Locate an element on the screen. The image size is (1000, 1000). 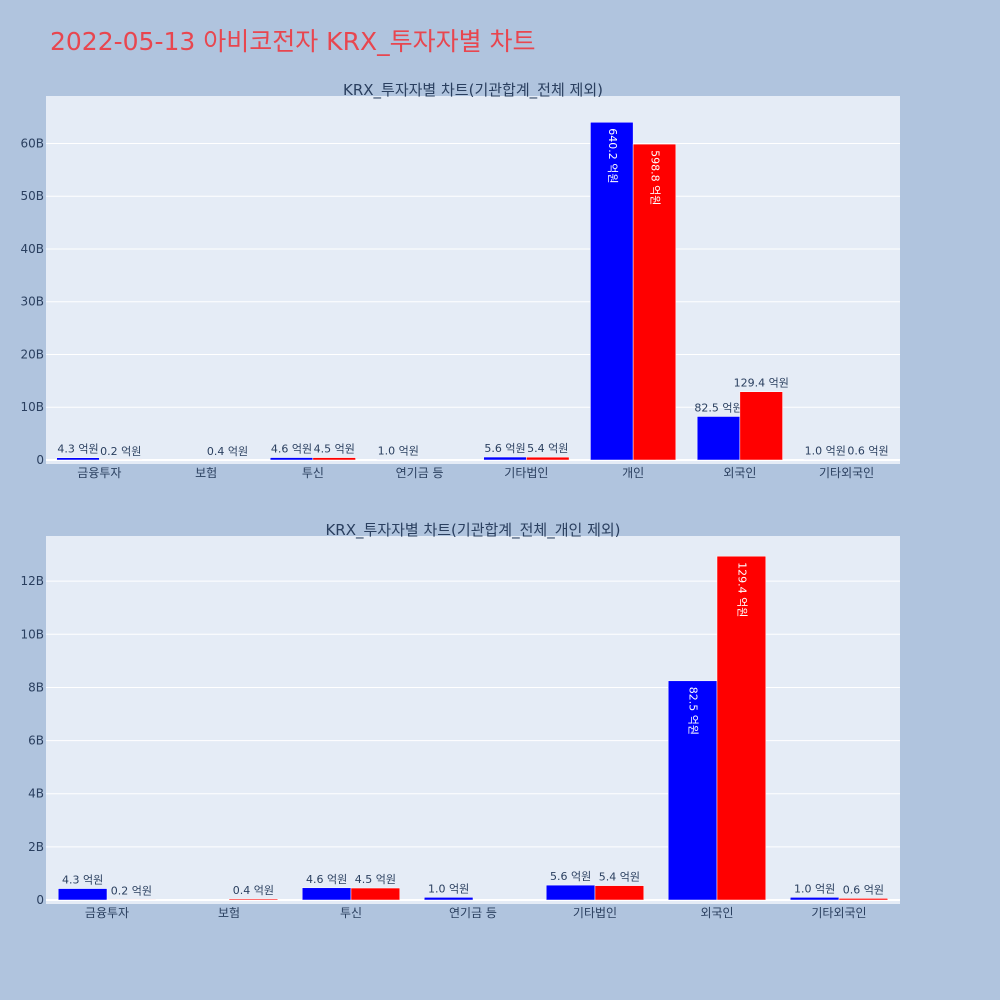
bar-value-label: 640.2 억원 is located at coordinates (612, 155).